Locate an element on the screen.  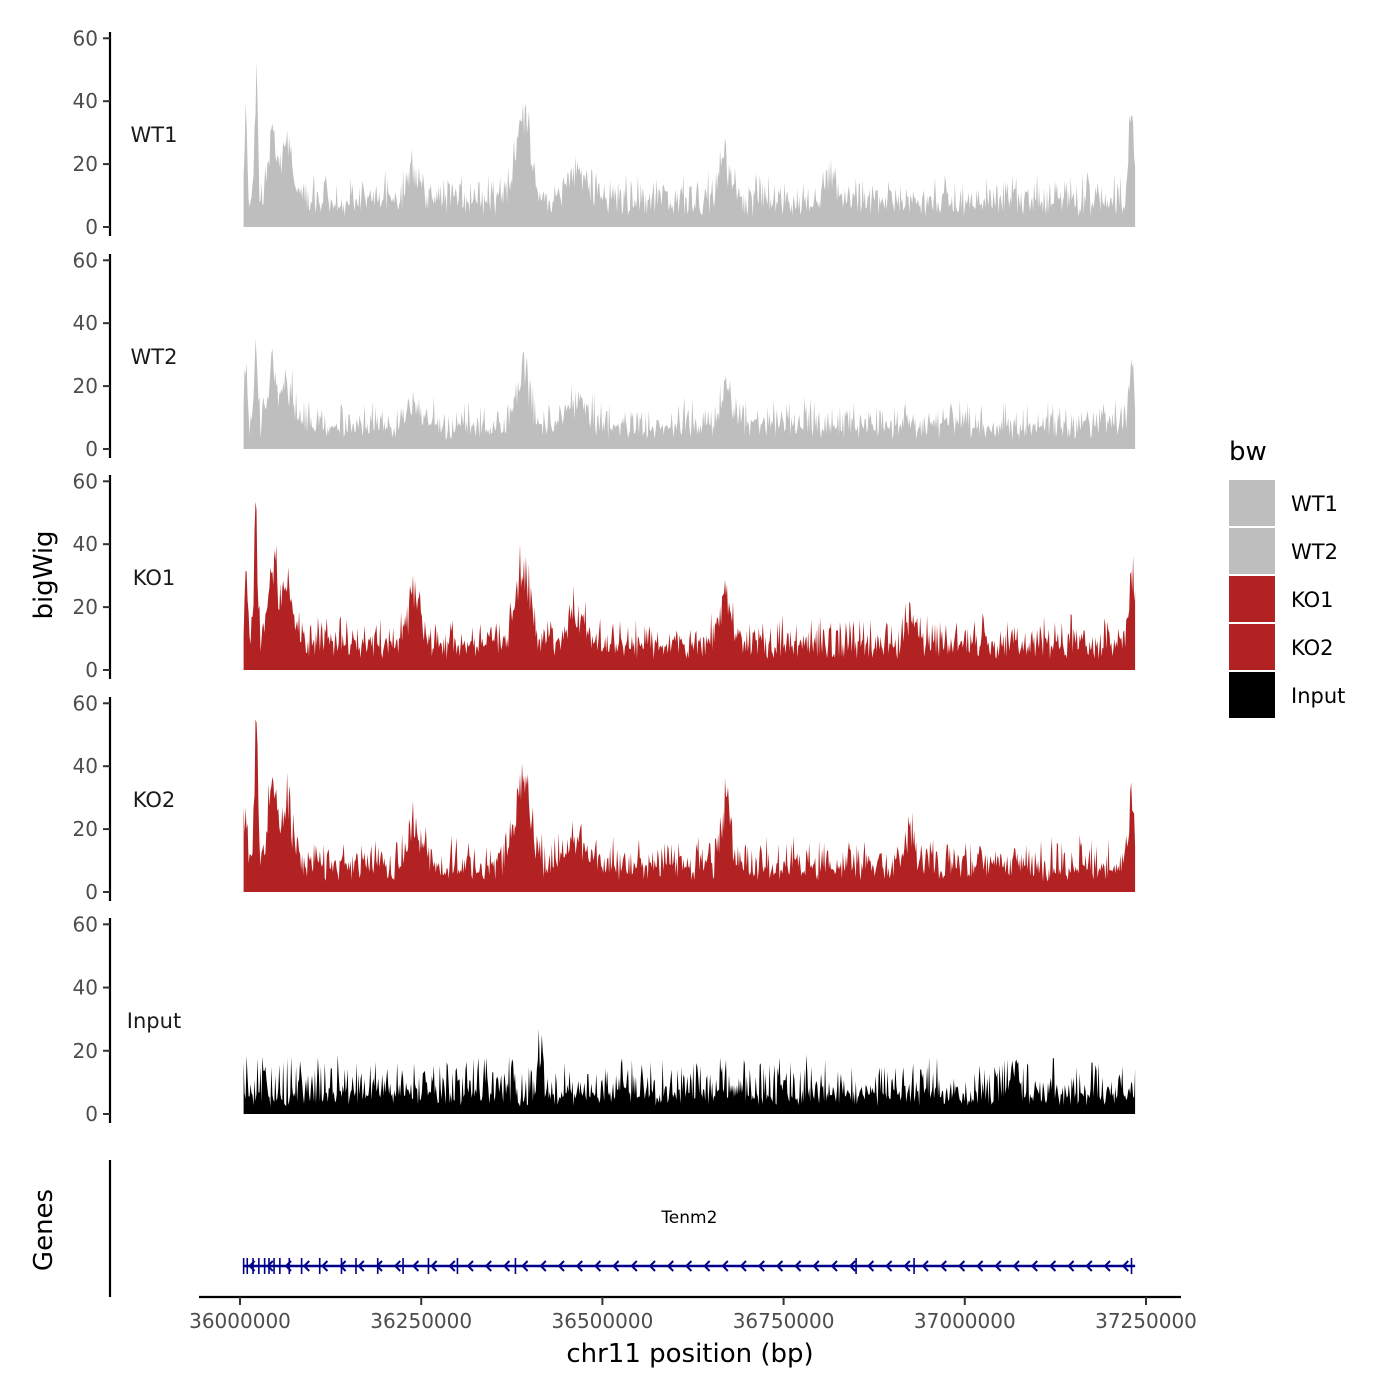
track-ko2: 0 20 40 60 KO2 is located at coordinates (604, 797).